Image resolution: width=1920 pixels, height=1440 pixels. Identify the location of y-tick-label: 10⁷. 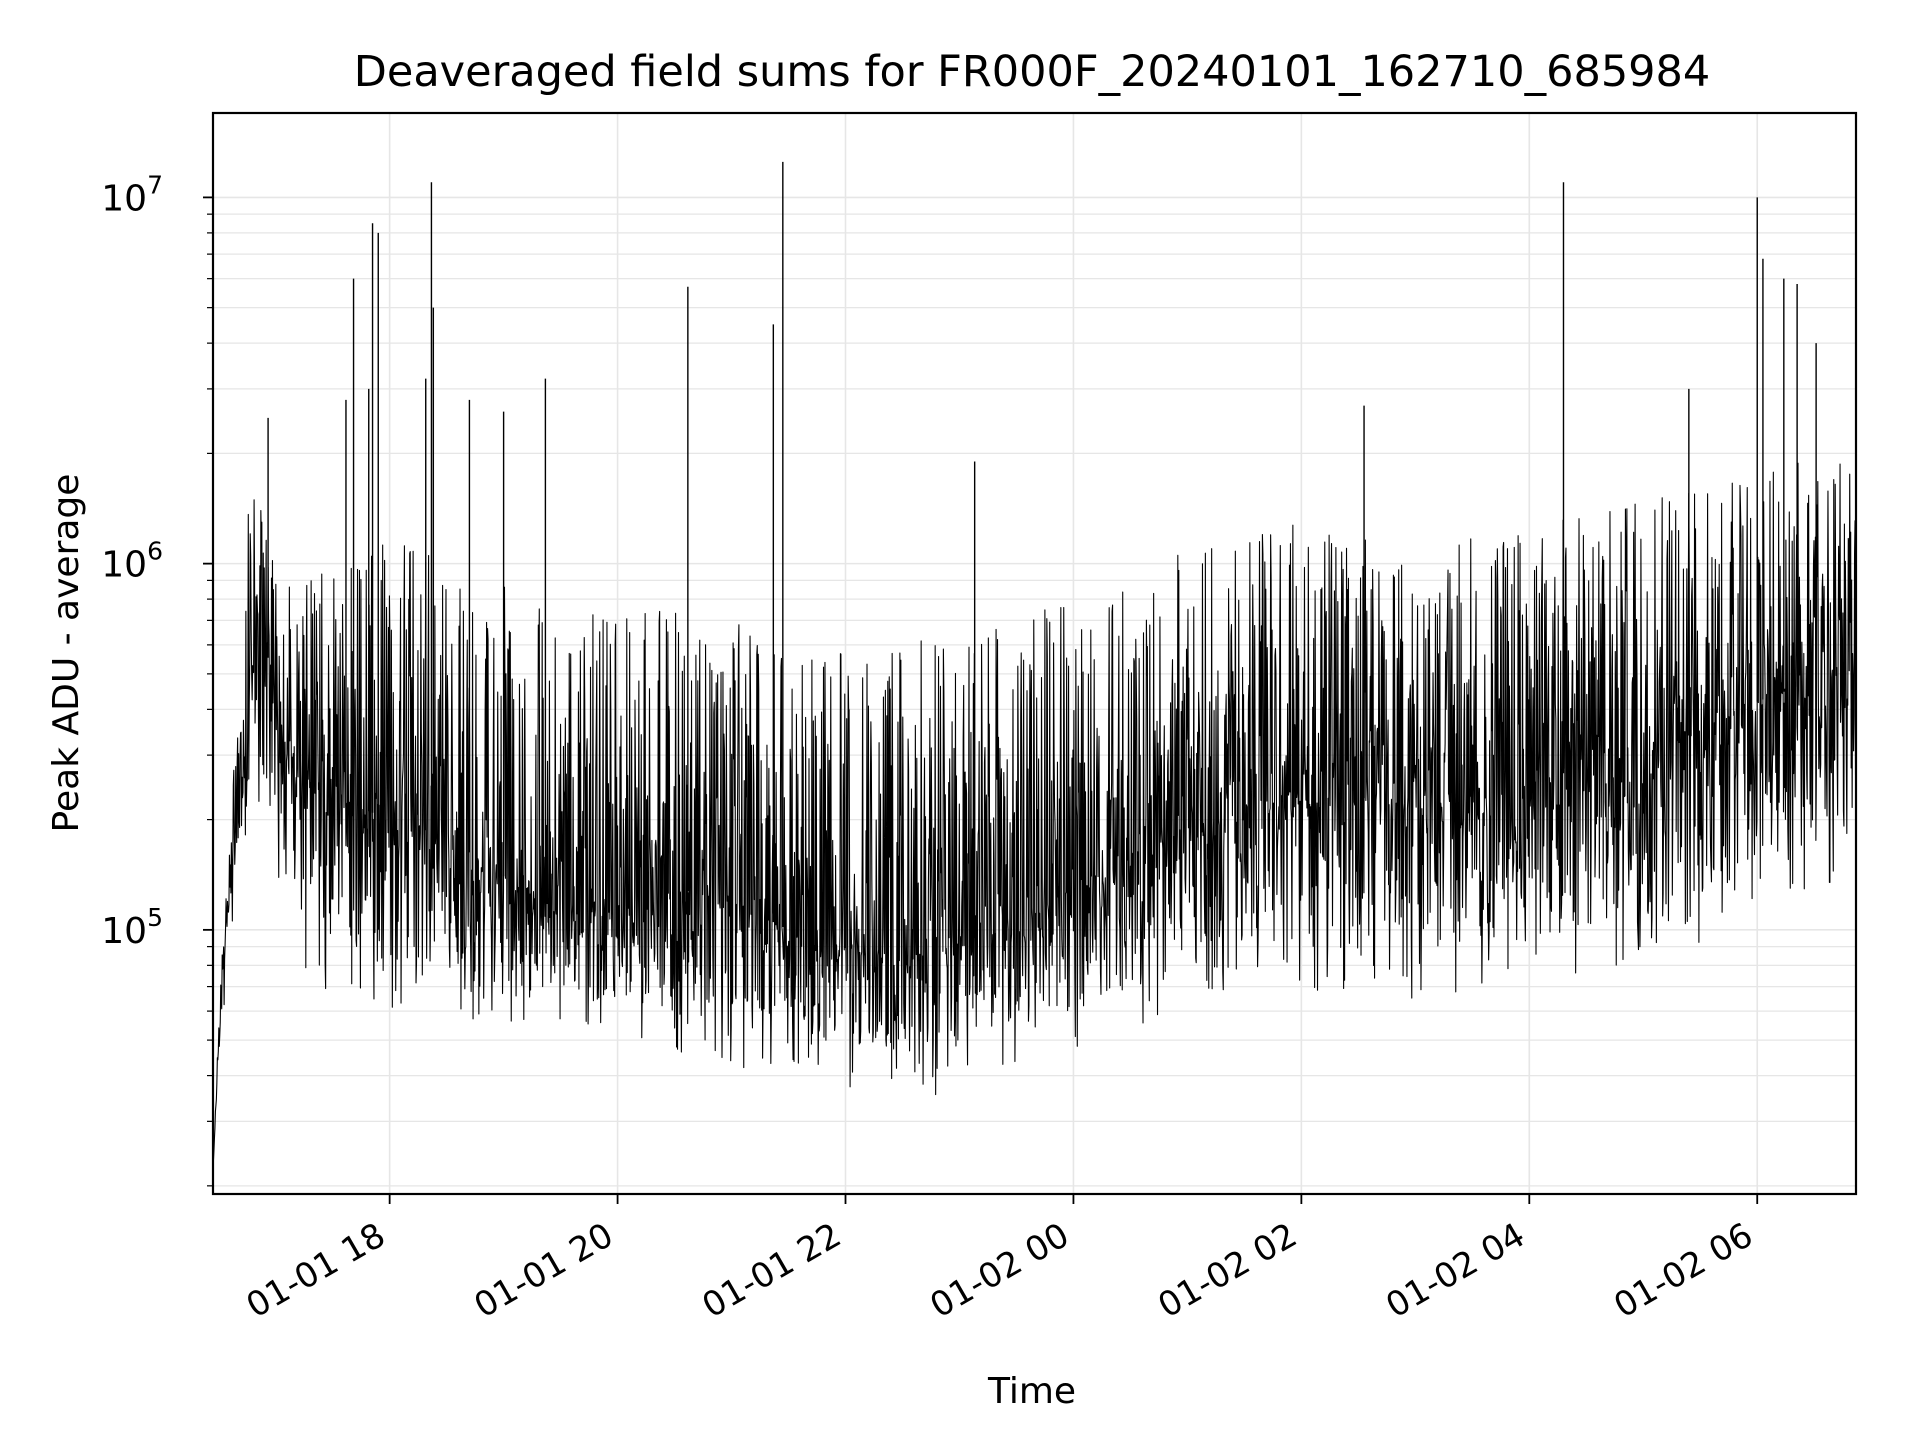
(132, 194).